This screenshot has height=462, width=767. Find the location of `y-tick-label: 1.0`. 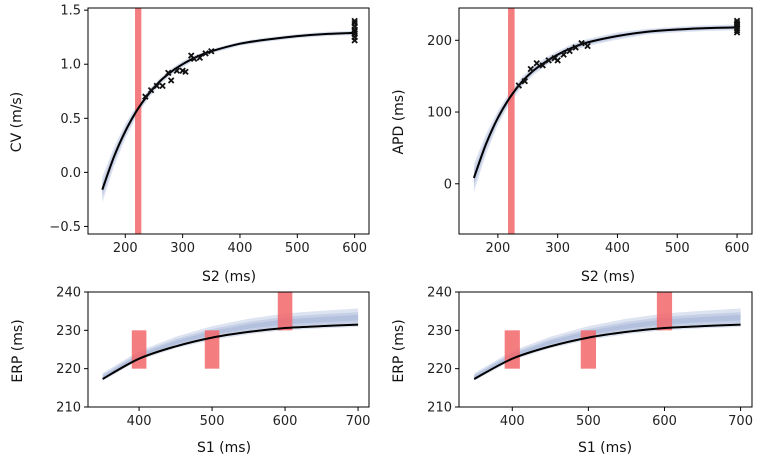

y-tick-label: 1.0 is located at coordinates (70, 65).